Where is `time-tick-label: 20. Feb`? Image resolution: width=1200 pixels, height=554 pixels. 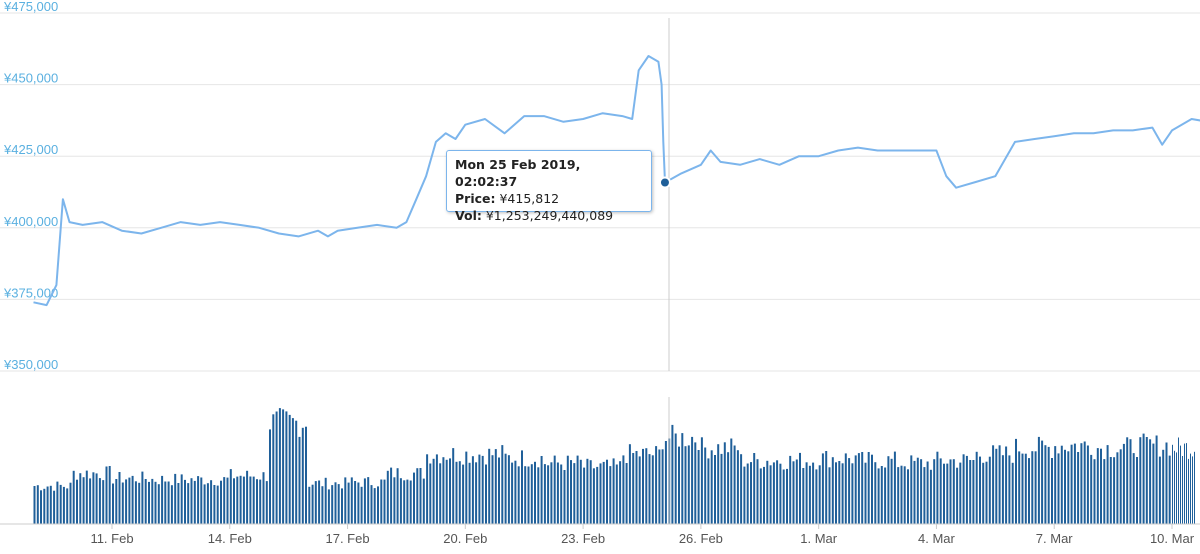
time-tick-label: 20. Feb is located at coordinates (465, 538).